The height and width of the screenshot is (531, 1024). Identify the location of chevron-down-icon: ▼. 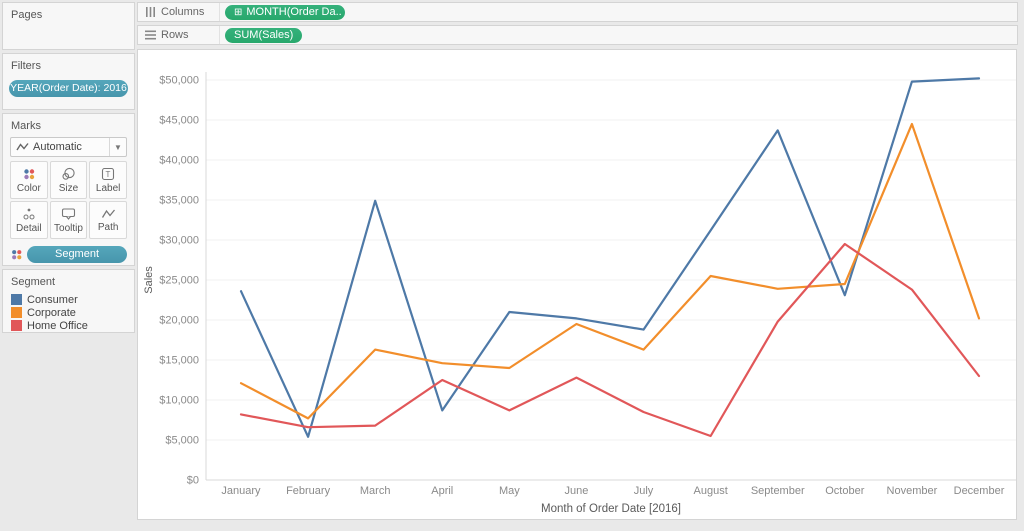
(117, 147).